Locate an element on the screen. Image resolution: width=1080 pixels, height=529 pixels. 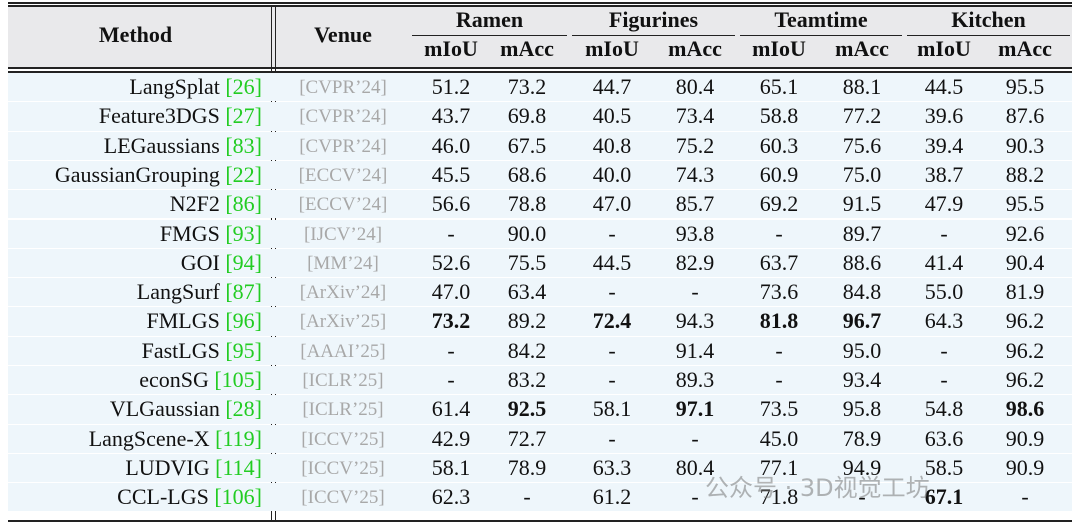
cell-value: 88.2 is located at coordinates (1025, 174).